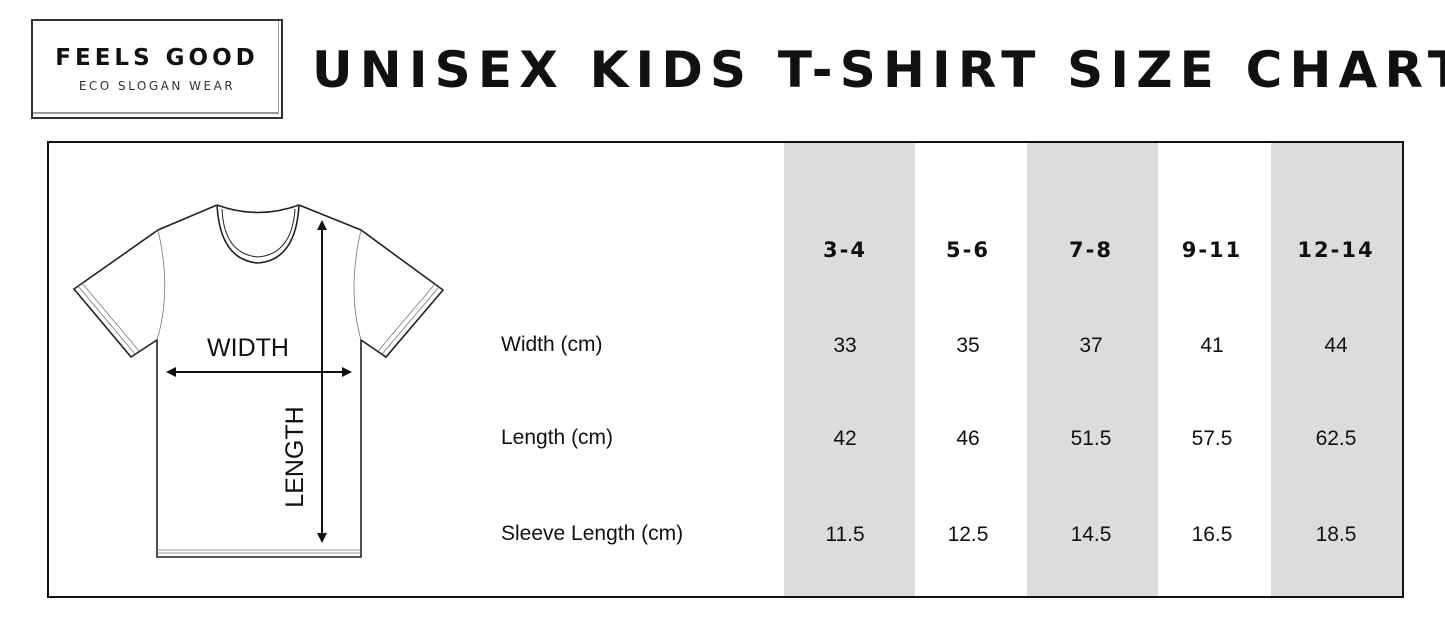  What do you see at coordinates (968, 534) in the screenshot?
I see `table-cell: 12.5` at bounding box center [968, 534].